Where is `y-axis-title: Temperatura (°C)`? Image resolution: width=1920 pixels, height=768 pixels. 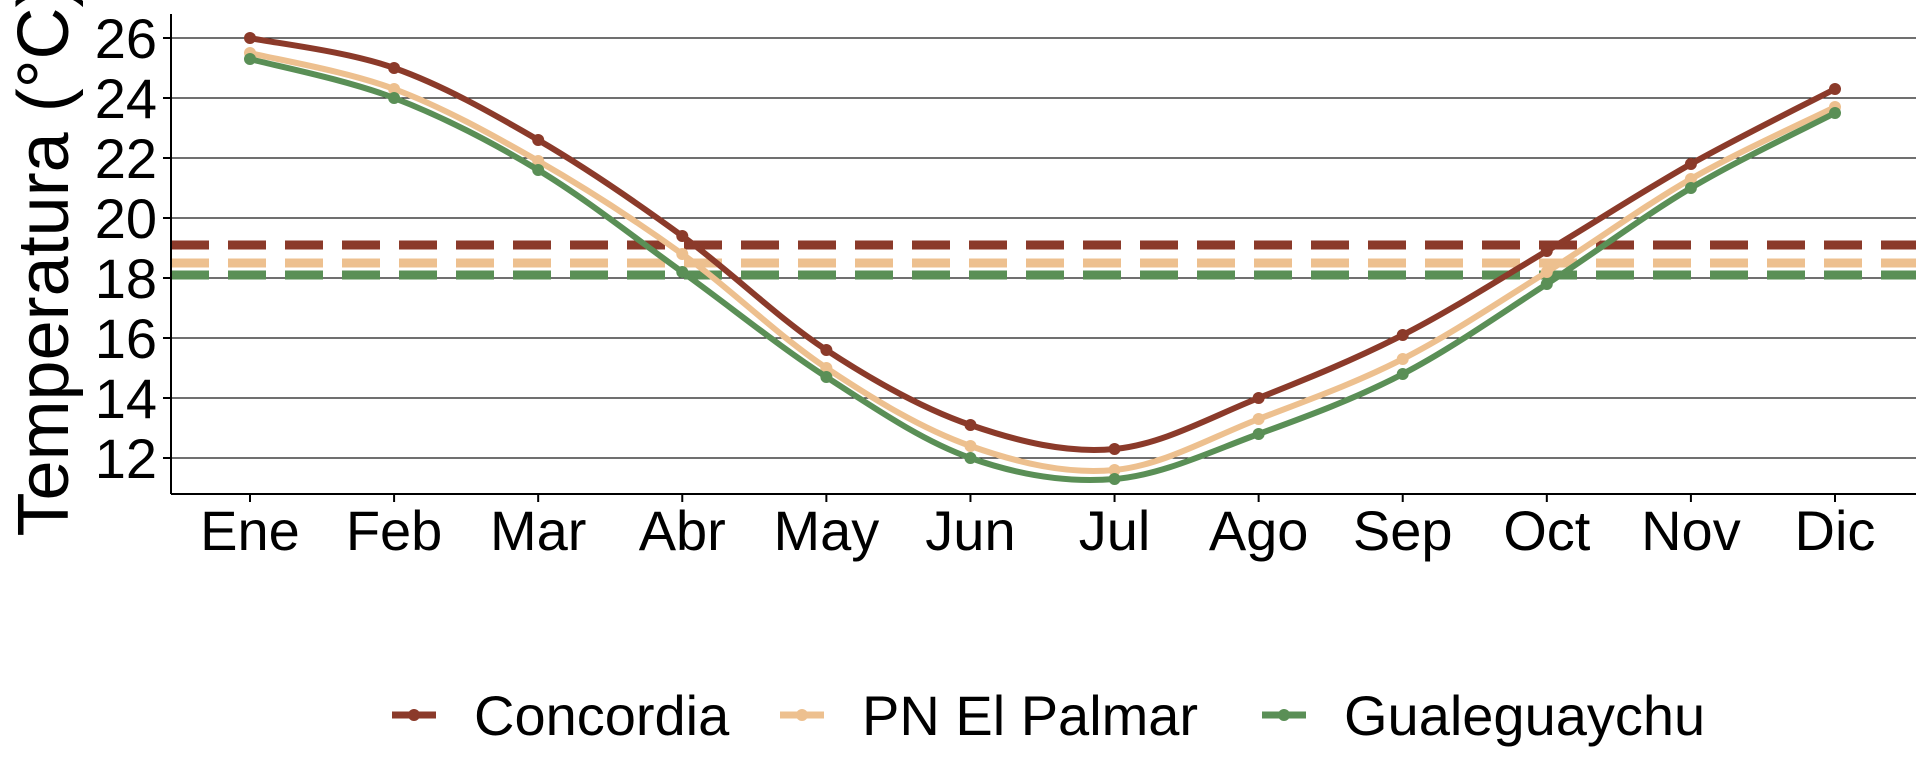 y-axis-title: Temperatura (°C) is located at coordinates (44, 268).